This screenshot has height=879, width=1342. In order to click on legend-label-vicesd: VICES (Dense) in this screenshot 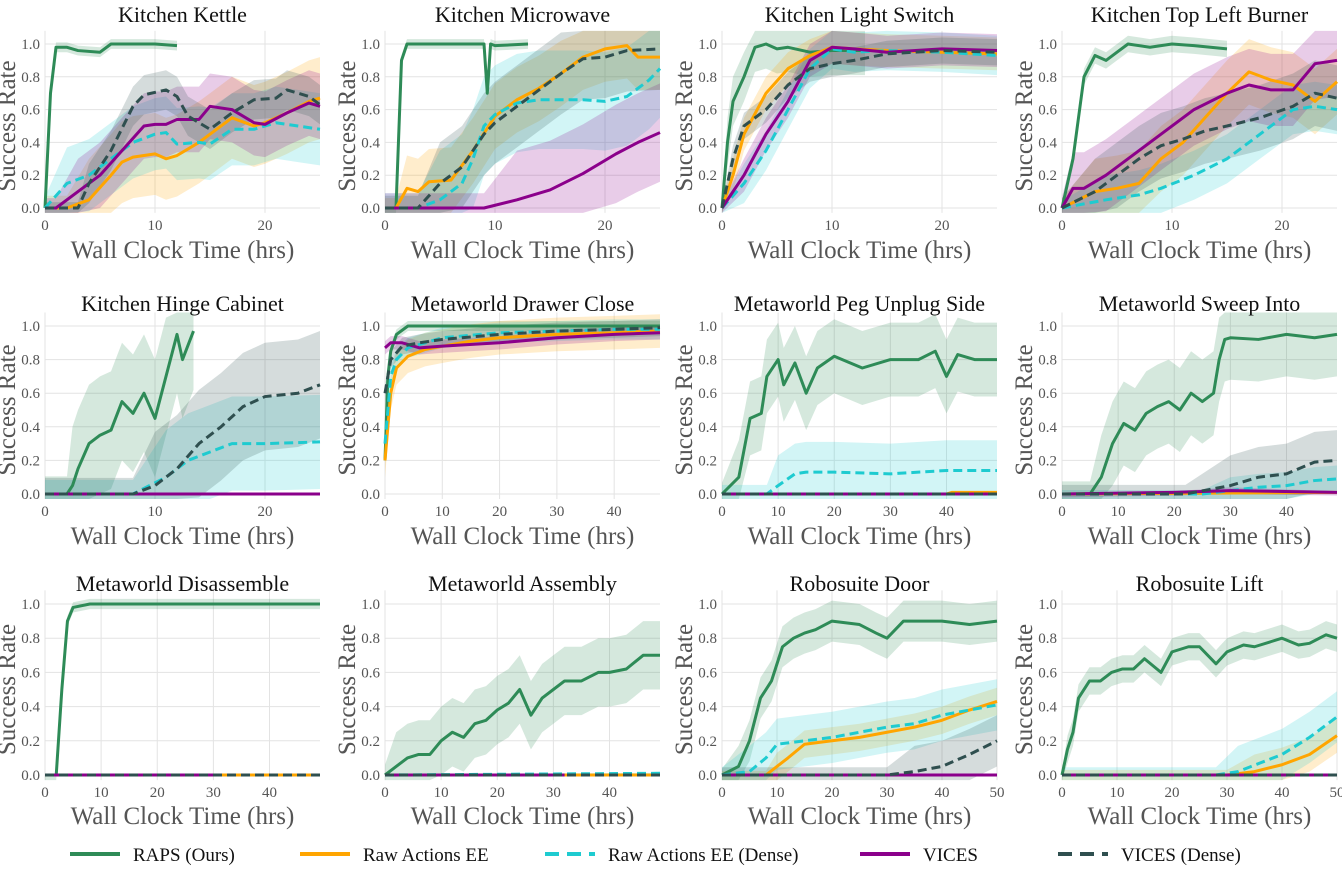, I will do `click(1181, 855)`.